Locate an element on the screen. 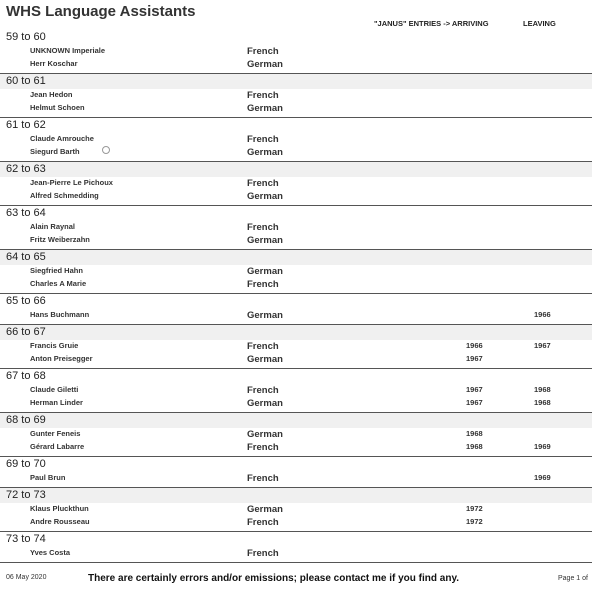  assistant-row: Hans Buchmann German 1966 is located at coordinates (296, 315).